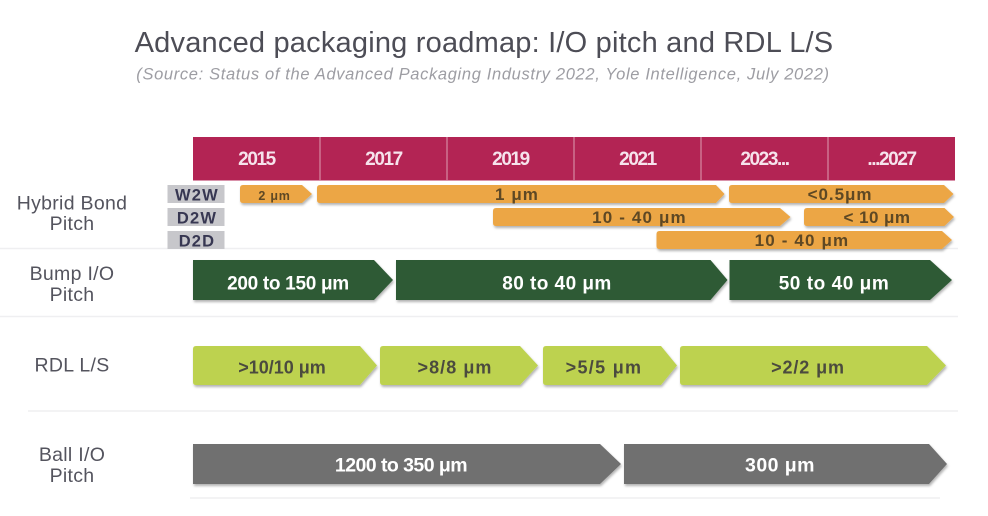  I want to click on svg-text: W2W, so click(197, 196).